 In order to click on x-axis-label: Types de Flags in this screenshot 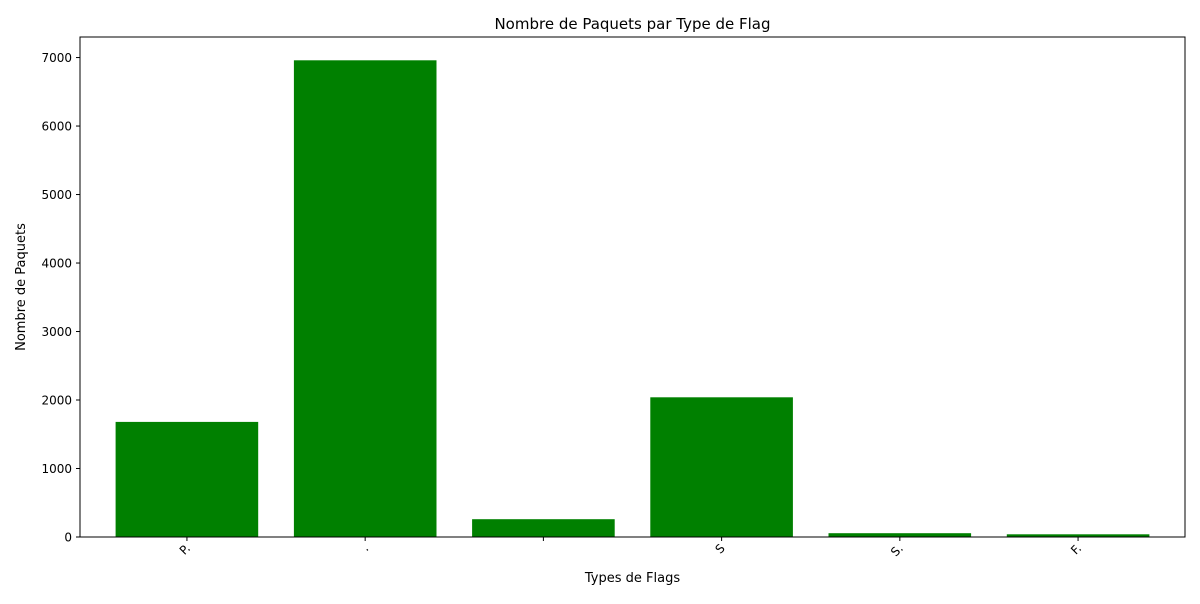, I will do `click(632, 578)`.